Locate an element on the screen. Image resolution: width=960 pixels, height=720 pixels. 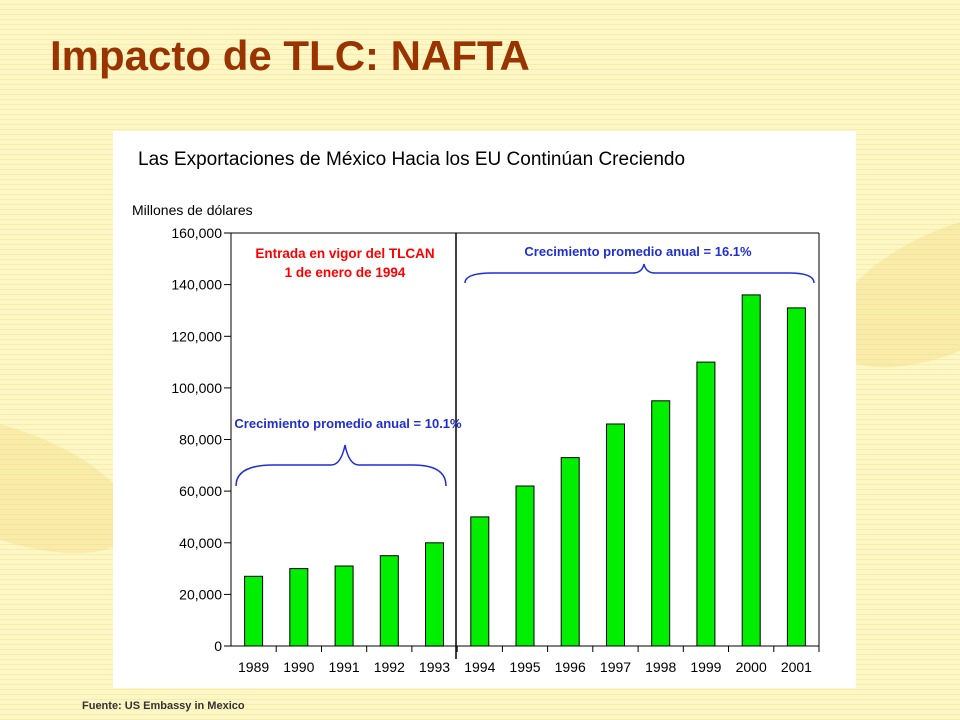
y-tick-label: 100,000 is located at coordinates (196, 388).